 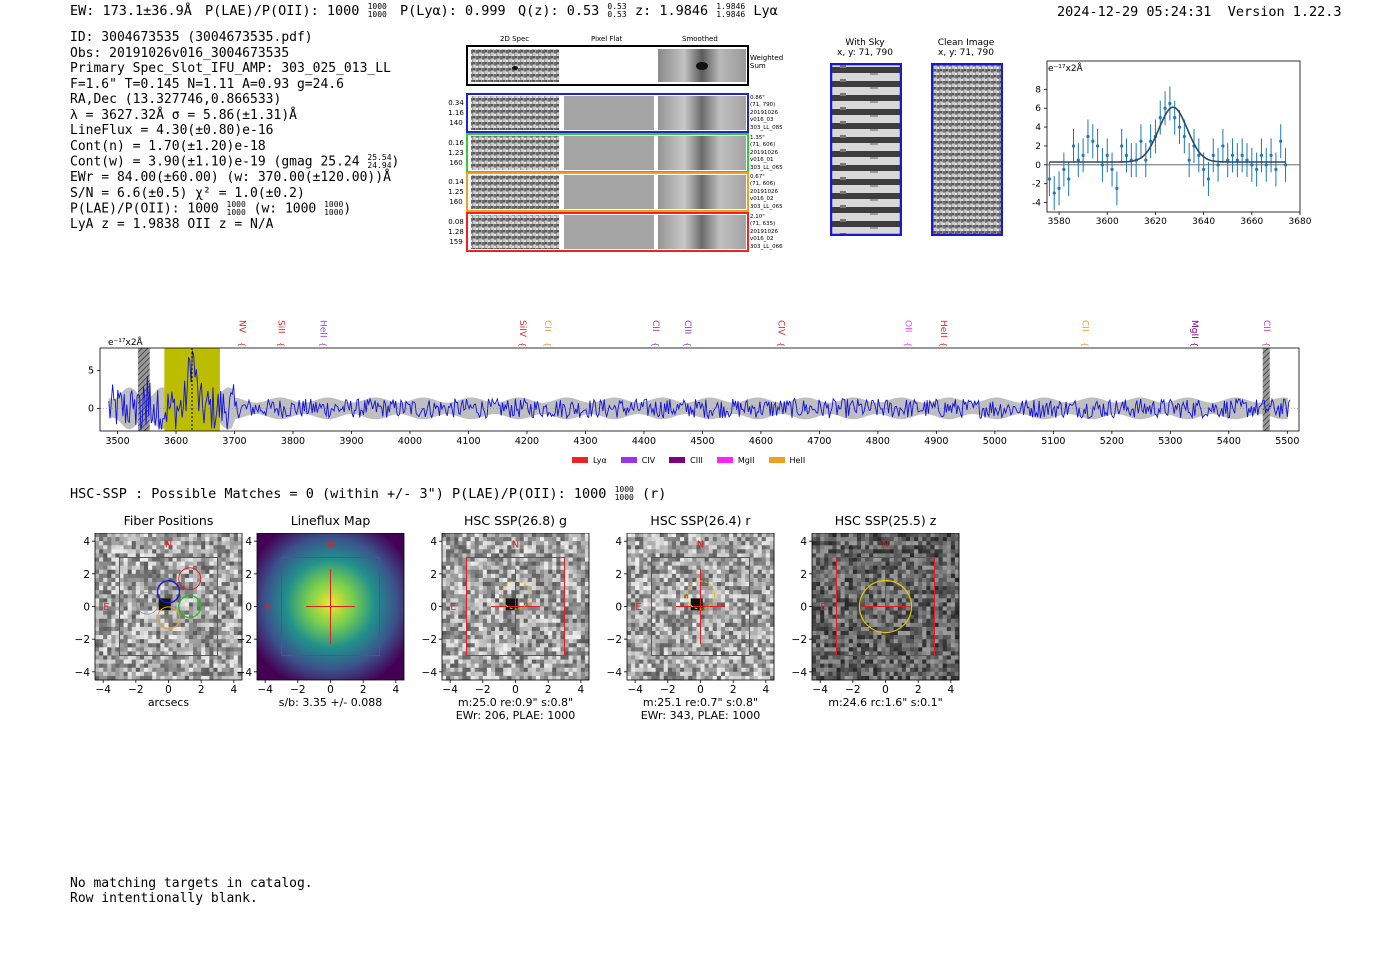 What do you see at coordinates (819, 441) in the screenshot?
I see `spectrum-xtick-label: 4700` at bounding box center [819, 441].